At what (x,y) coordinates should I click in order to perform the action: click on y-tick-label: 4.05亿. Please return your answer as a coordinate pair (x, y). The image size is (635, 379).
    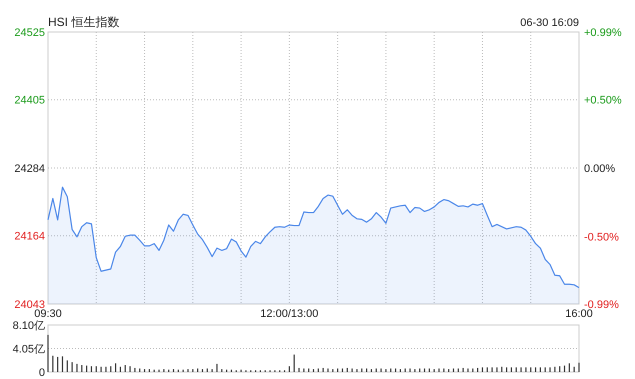
    Looking at the image, I should click on (28, 350).